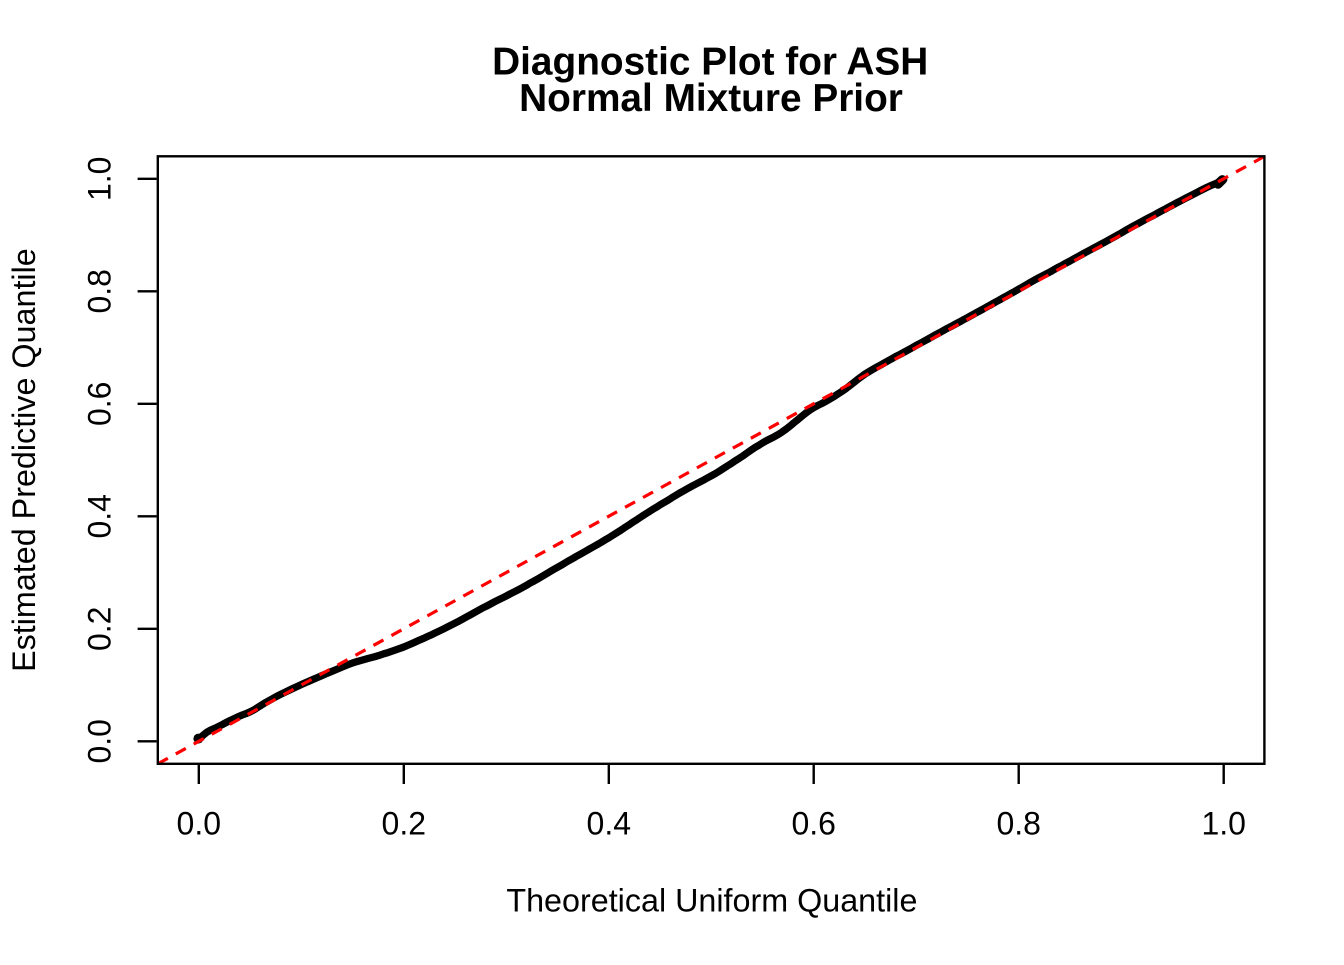  Describe the element at coordinates (711, 901) in the screenshot. I see `svg-text: Theoretical Uniform Quantile` at that location.